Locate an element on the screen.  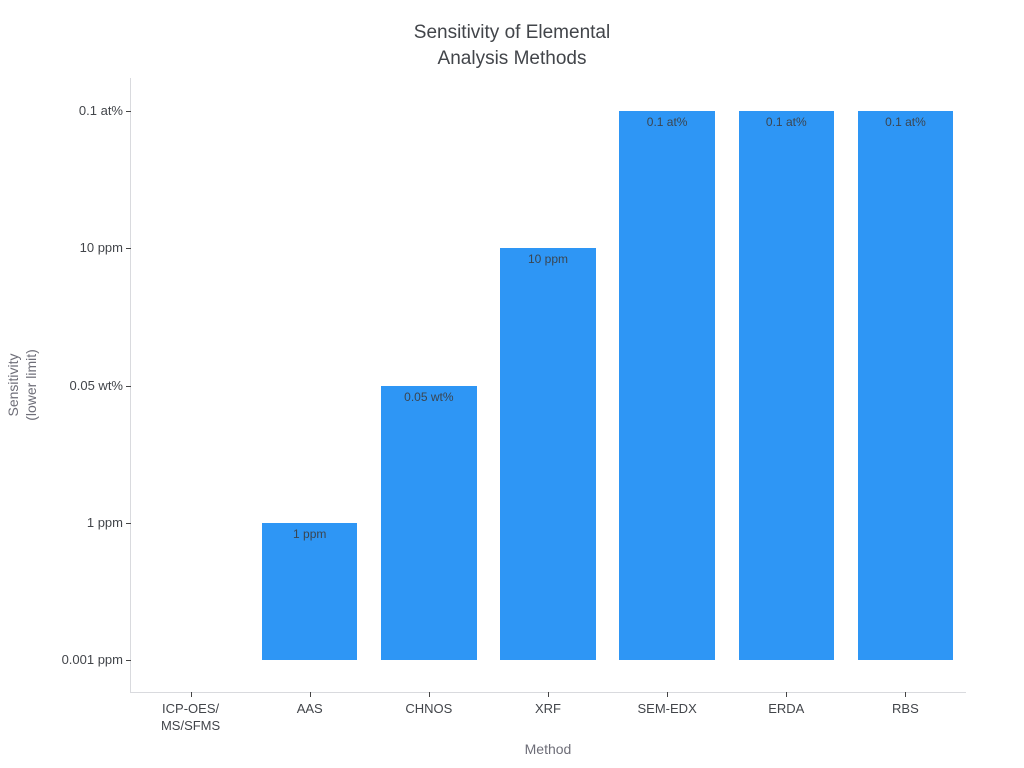
bar-erda is located at coordinates (786, 385).